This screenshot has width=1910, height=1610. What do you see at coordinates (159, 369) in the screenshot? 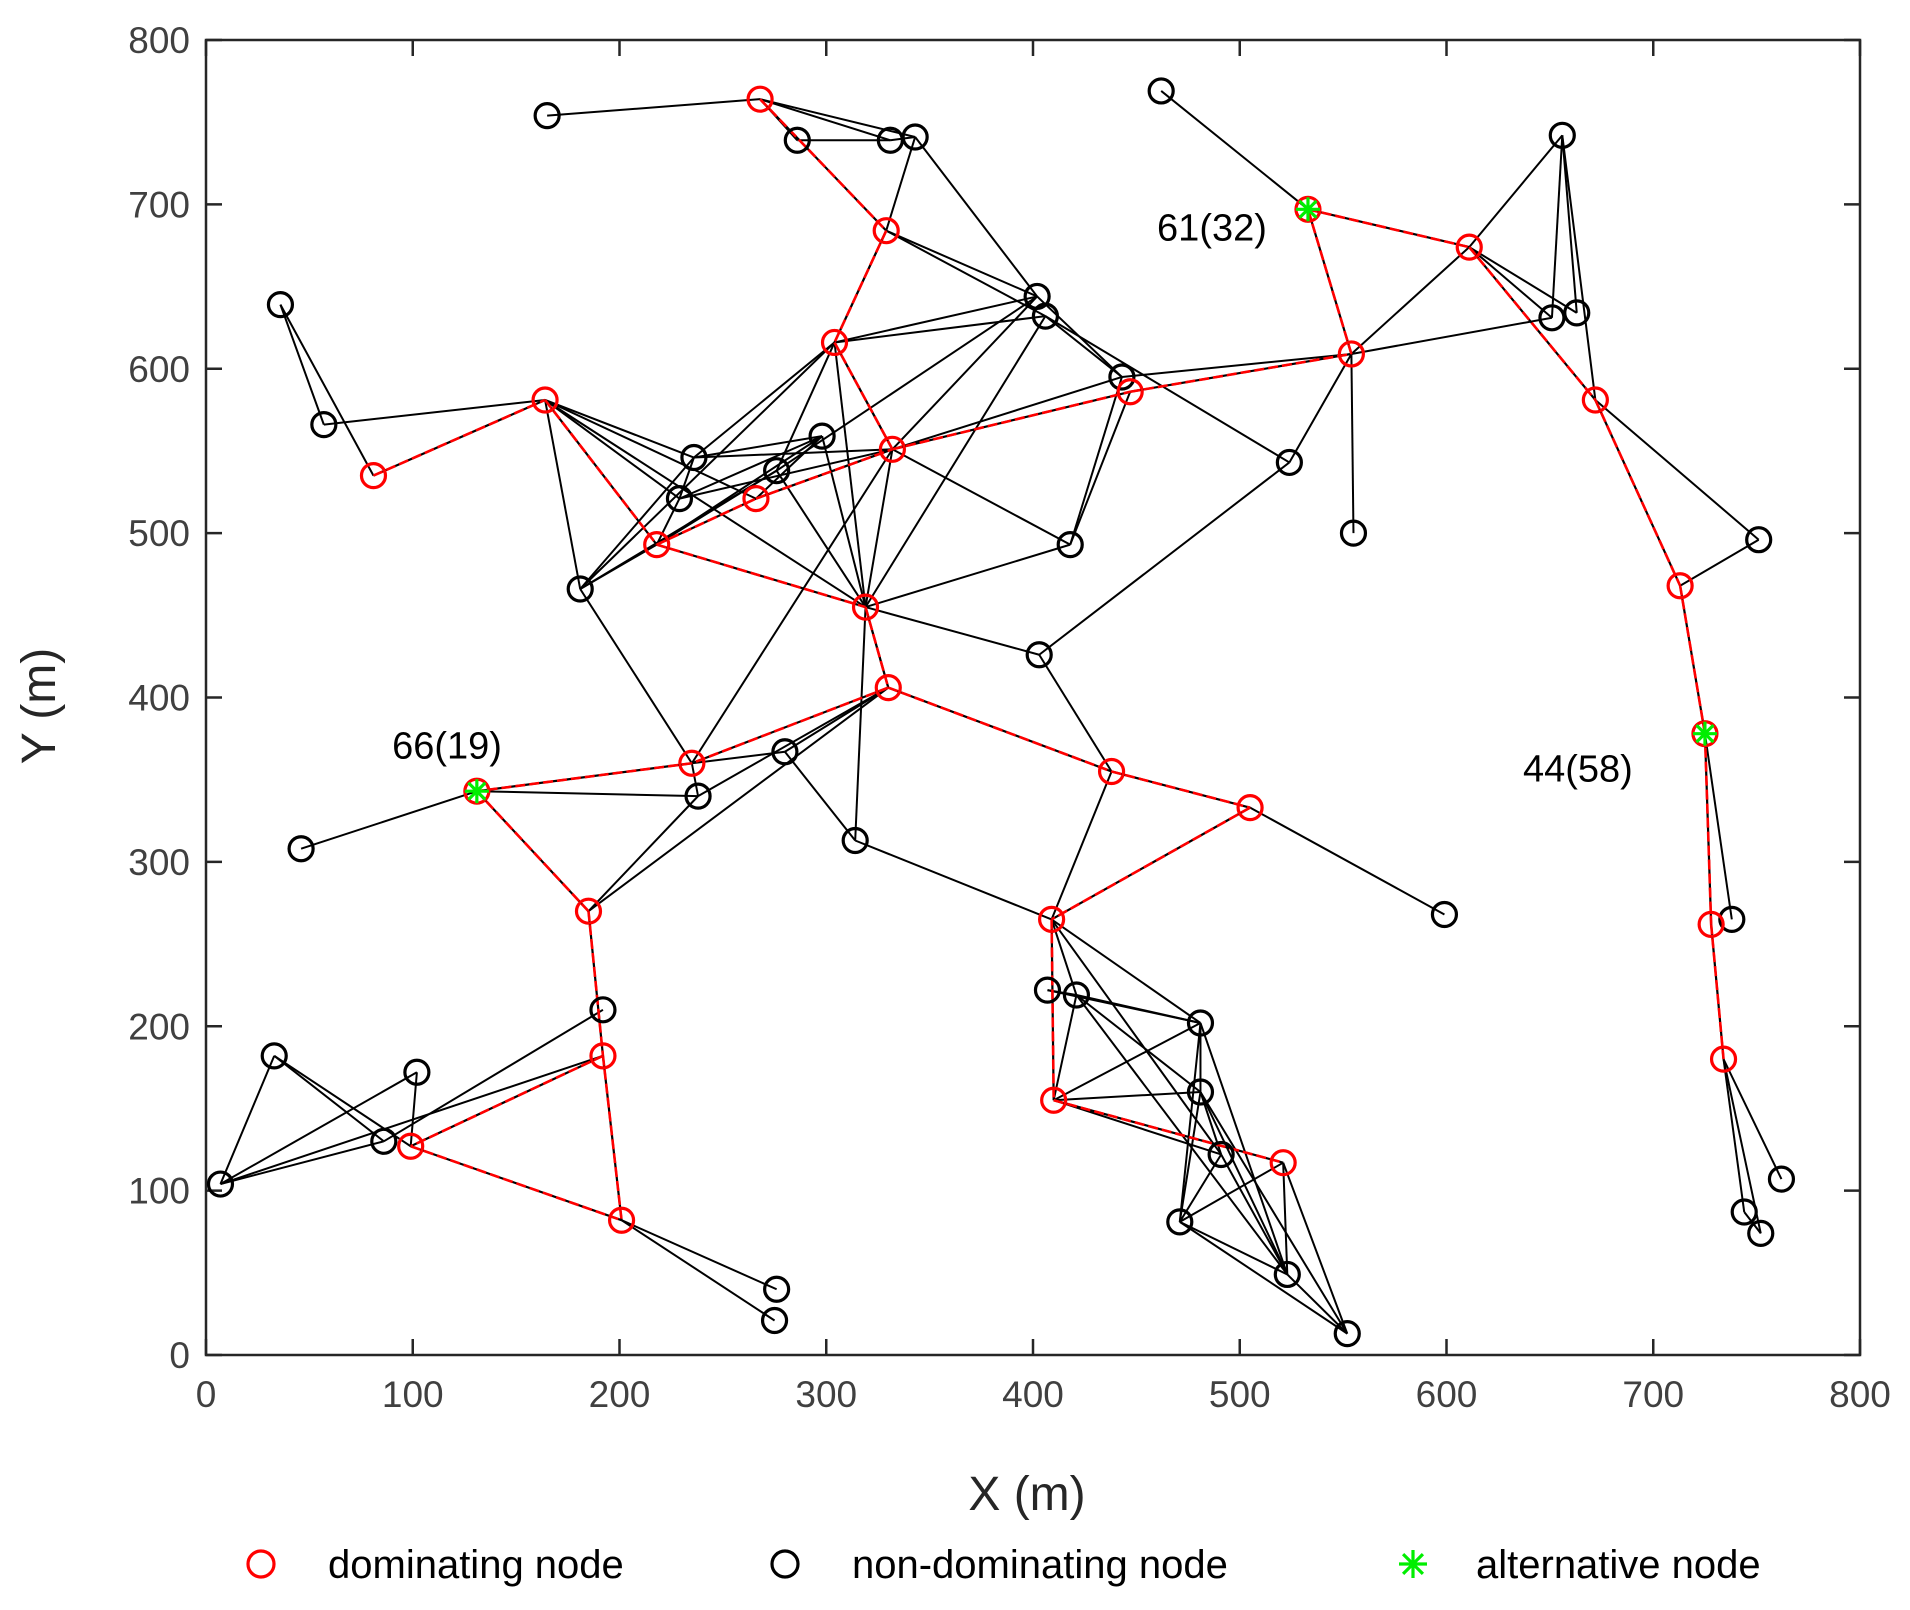
I see `y-tick-label: 600` at bounding box center [159, 369].